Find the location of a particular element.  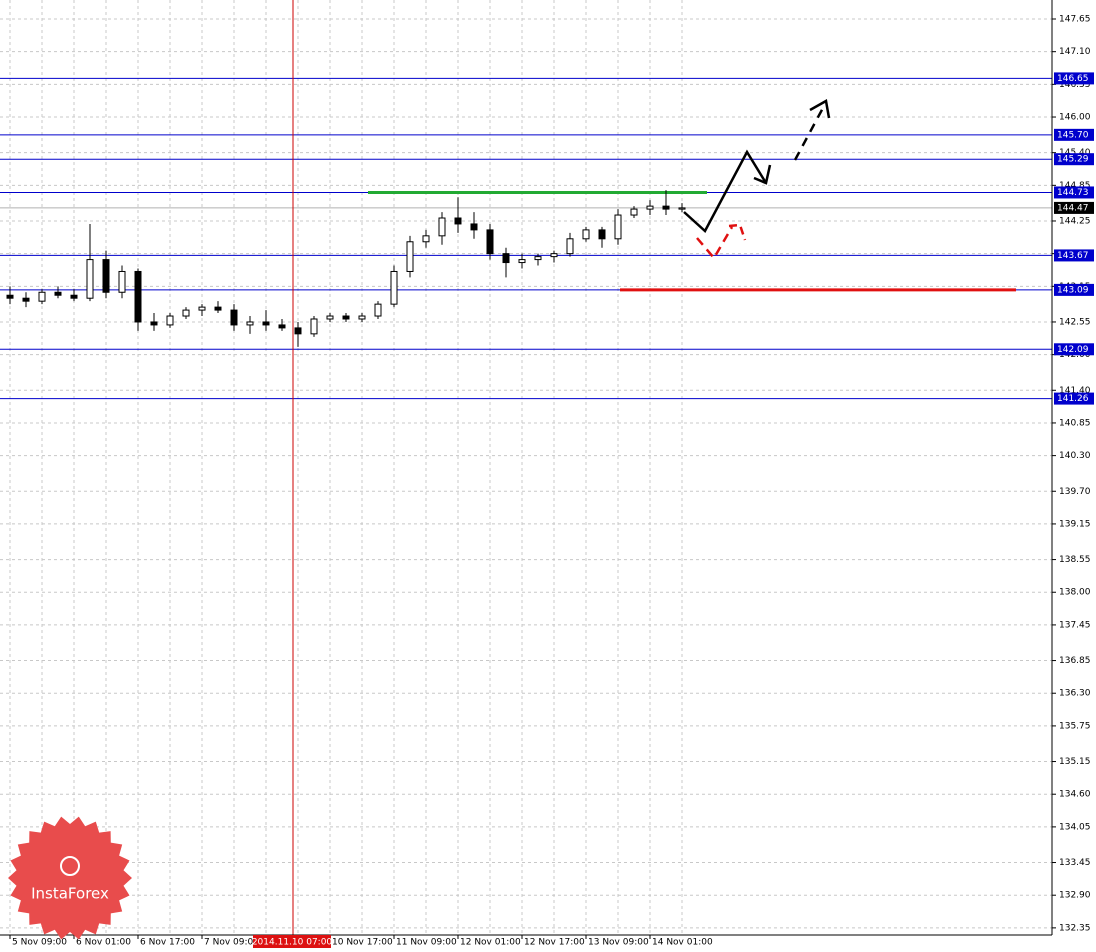

x-tick-label: 7 Nov 09:00 is located at coordinates (231, 943).